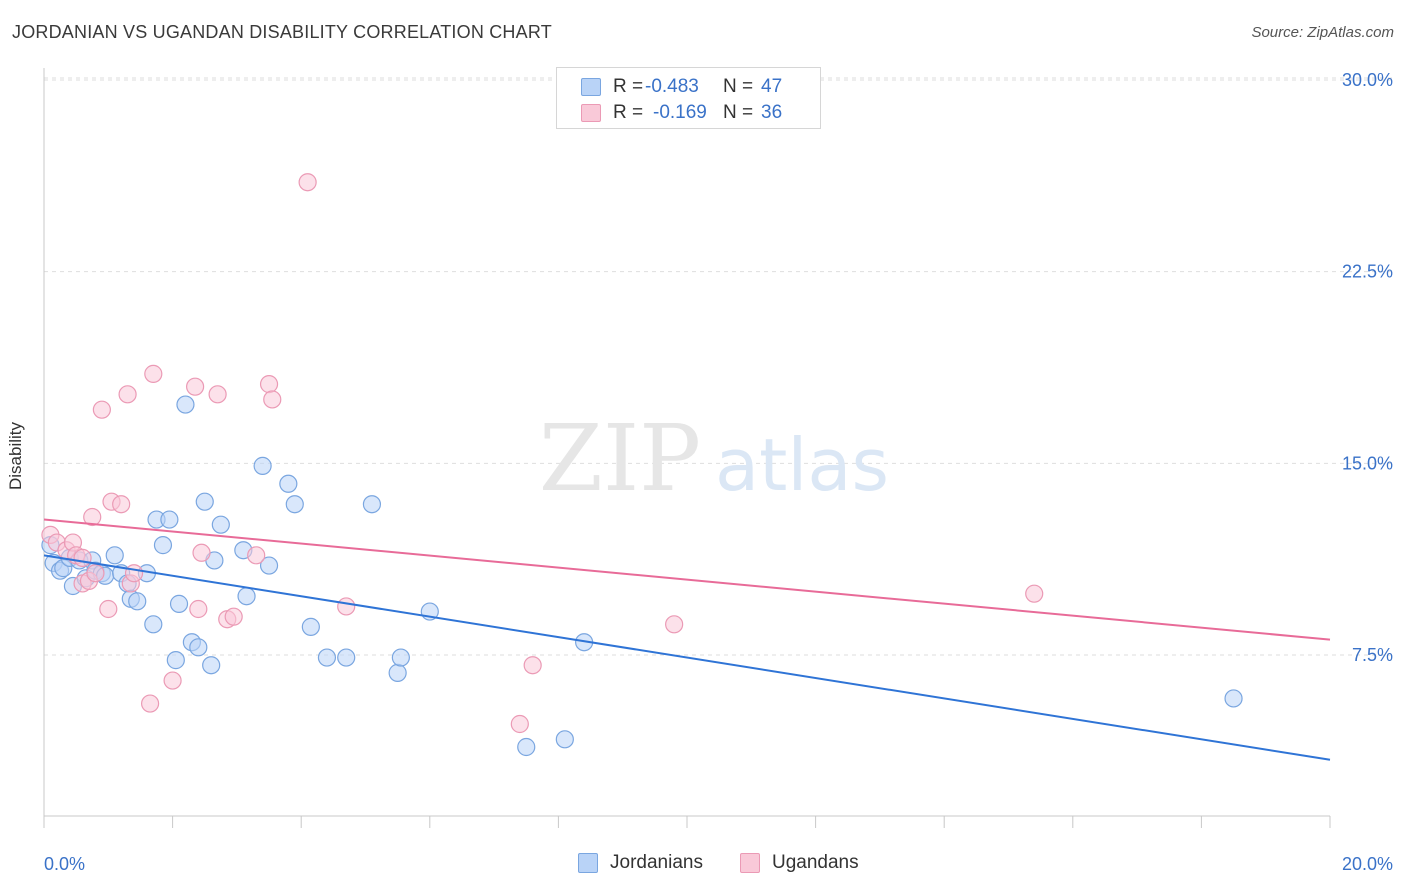 The width and height of the screenshot is (1406, 892). What do you see at coordinates (672, 86) in the screenshot?
I see `legend-r-value: -0.483` at bounding box center [672, 86].